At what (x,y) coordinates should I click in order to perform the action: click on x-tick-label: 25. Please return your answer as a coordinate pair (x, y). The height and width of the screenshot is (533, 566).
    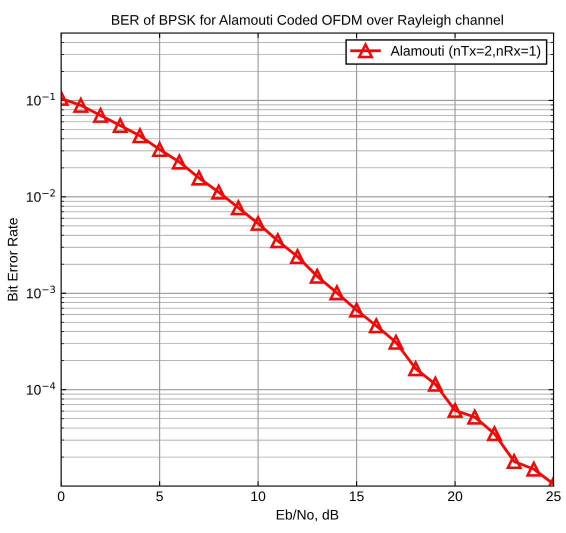
    Looking at the image, I should click on (553, 496).